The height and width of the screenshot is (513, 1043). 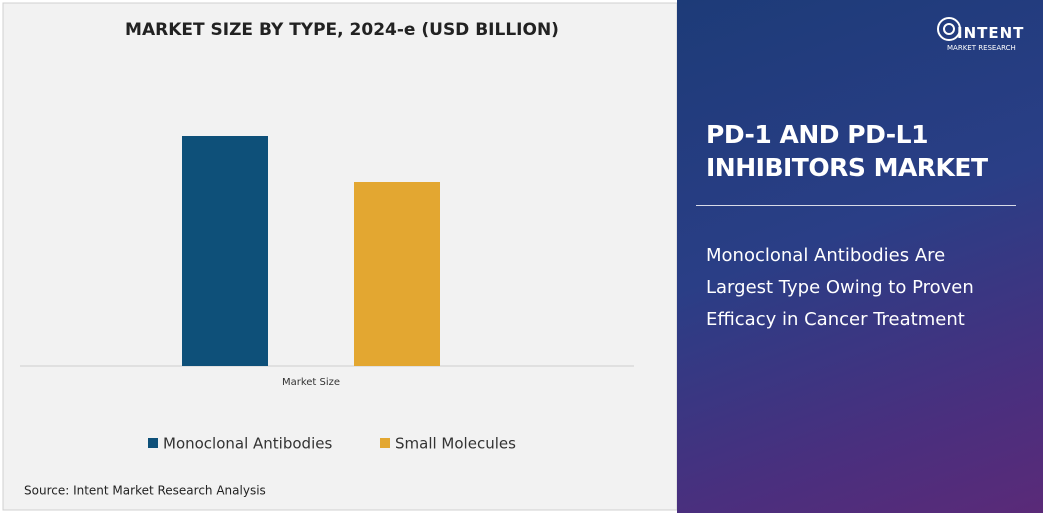 What do you see at coordinates (847, 151) in the screenshot?
I see `panel-title: PD-1 AND PD-L1 INHIBITORS MARKET` at bounding box center [847, 151].